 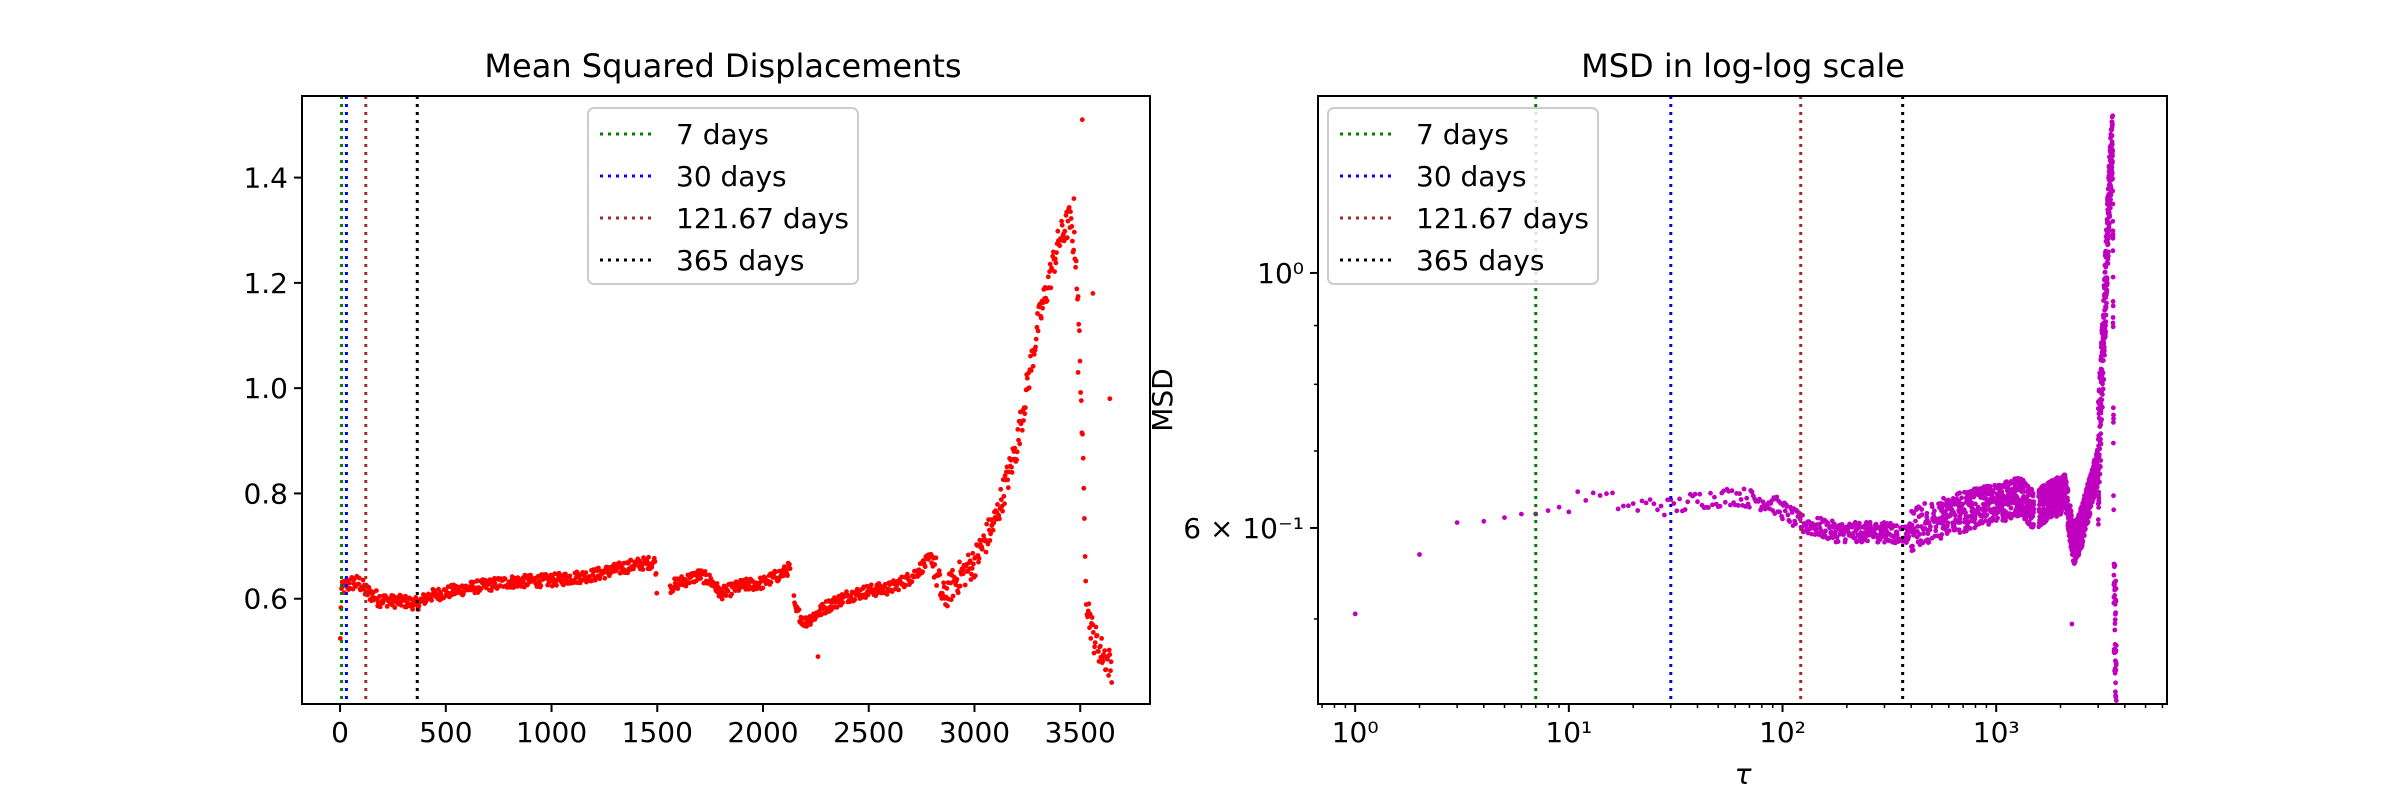 I want to click on x-tick-label: 10¹, so click(x=1568, y=732).